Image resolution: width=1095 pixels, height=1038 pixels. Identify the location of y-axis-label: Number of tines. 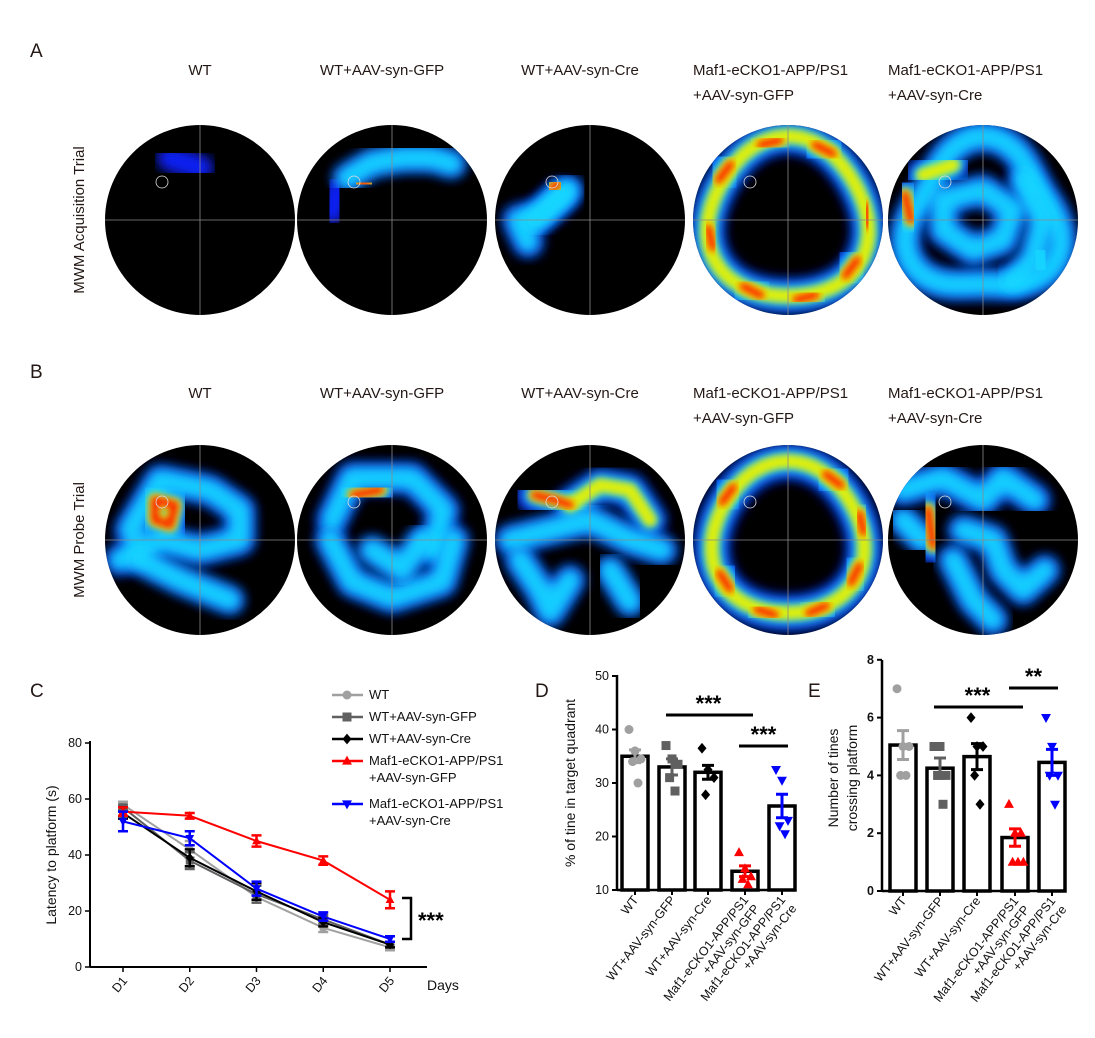
(833, 778).